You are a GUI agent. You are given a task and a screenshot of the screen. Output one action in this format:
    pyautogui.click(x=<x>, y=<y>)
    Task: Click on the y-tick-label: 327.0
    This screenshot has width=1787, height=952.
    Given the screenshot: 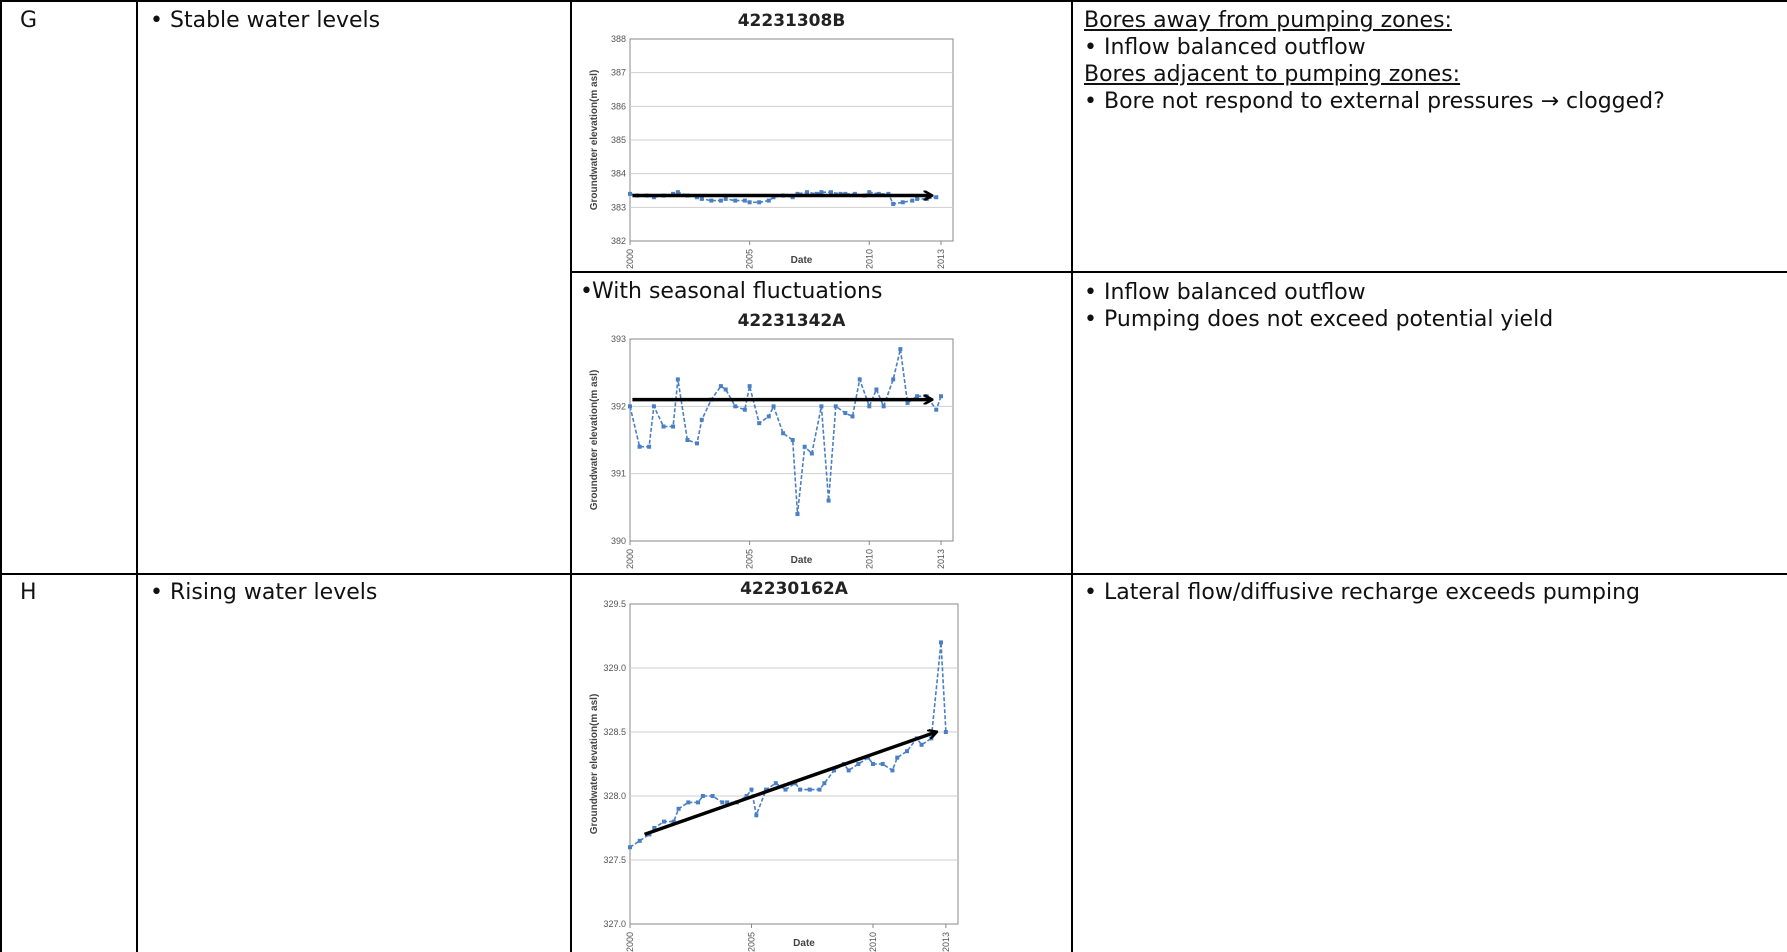 What is the action you would take?
    pyautogui.click(x=614, y=924)
    